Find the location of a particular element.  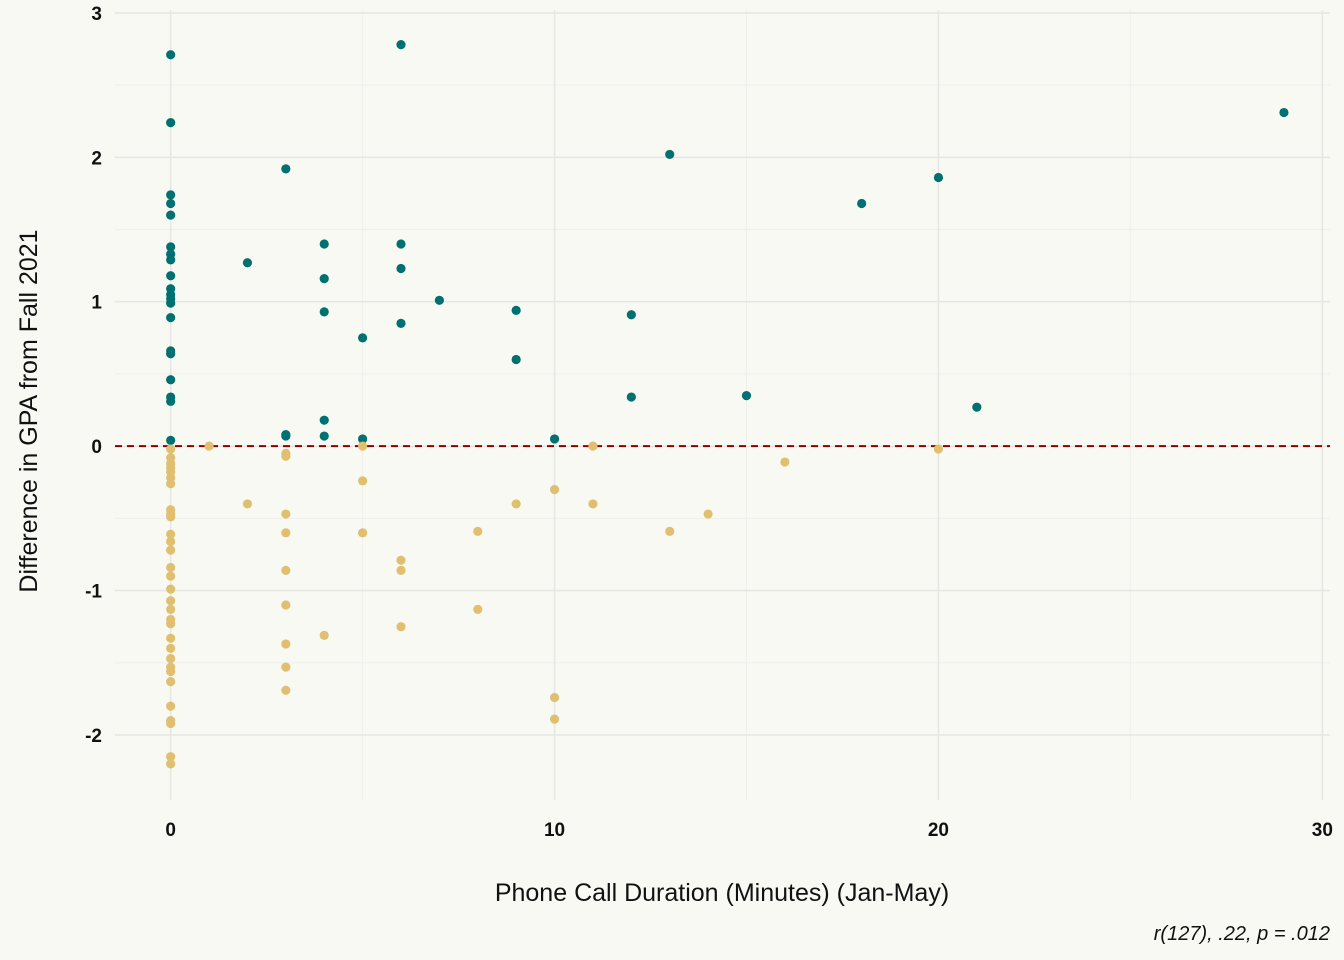

y-tick-label: 0 is located at coordinates (96, 447).